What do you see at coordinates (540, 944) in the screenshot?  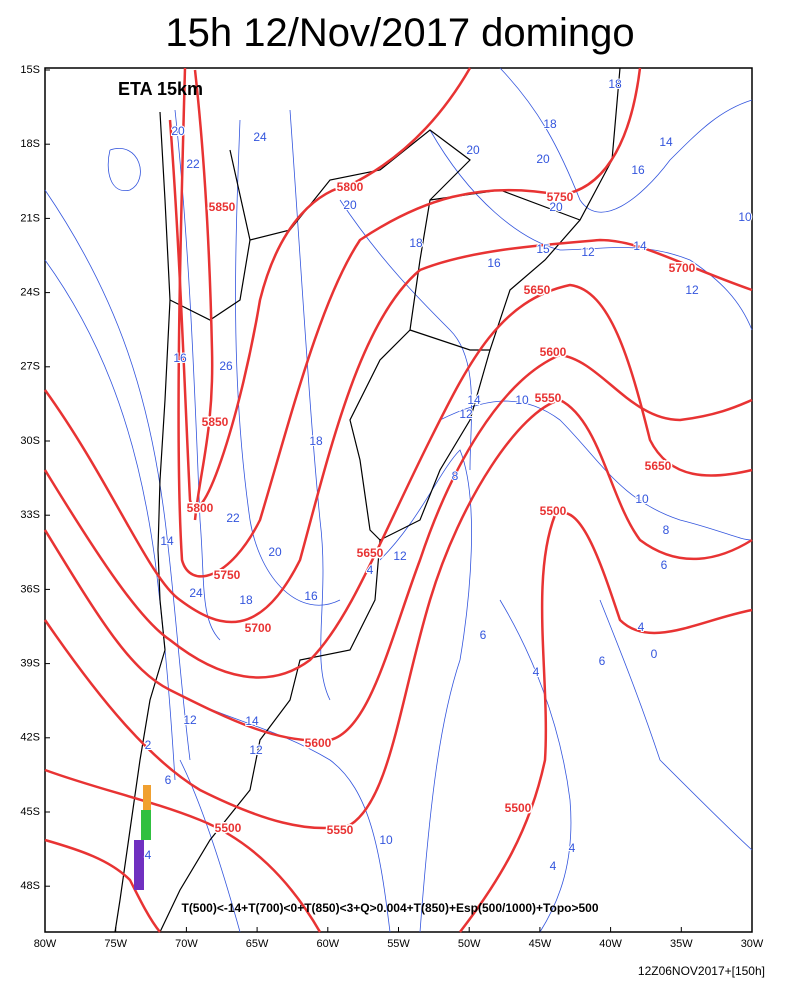 I see `lon-label: 45W` at bounding box center [540, 944].